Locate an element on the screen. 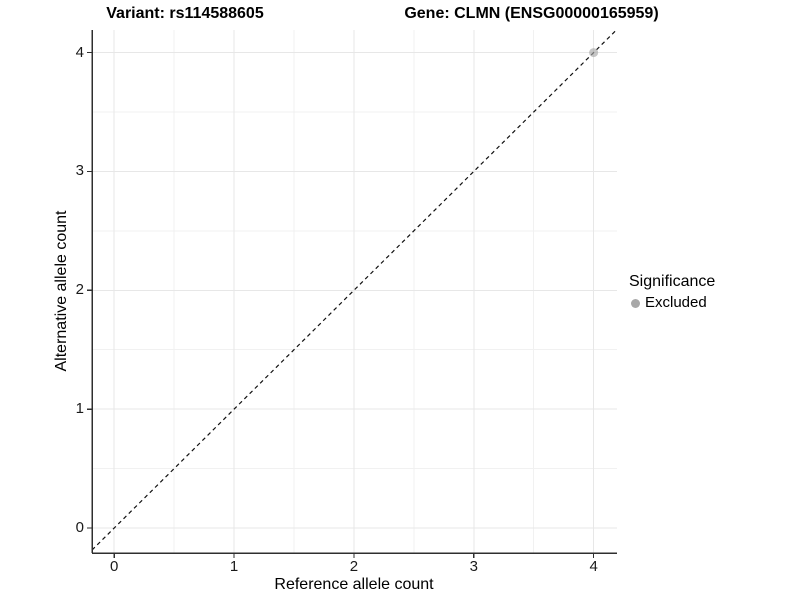 The width and height of the screenshot is (800, 600). y-tick-label: 4 is located at coordinates (79, 52).